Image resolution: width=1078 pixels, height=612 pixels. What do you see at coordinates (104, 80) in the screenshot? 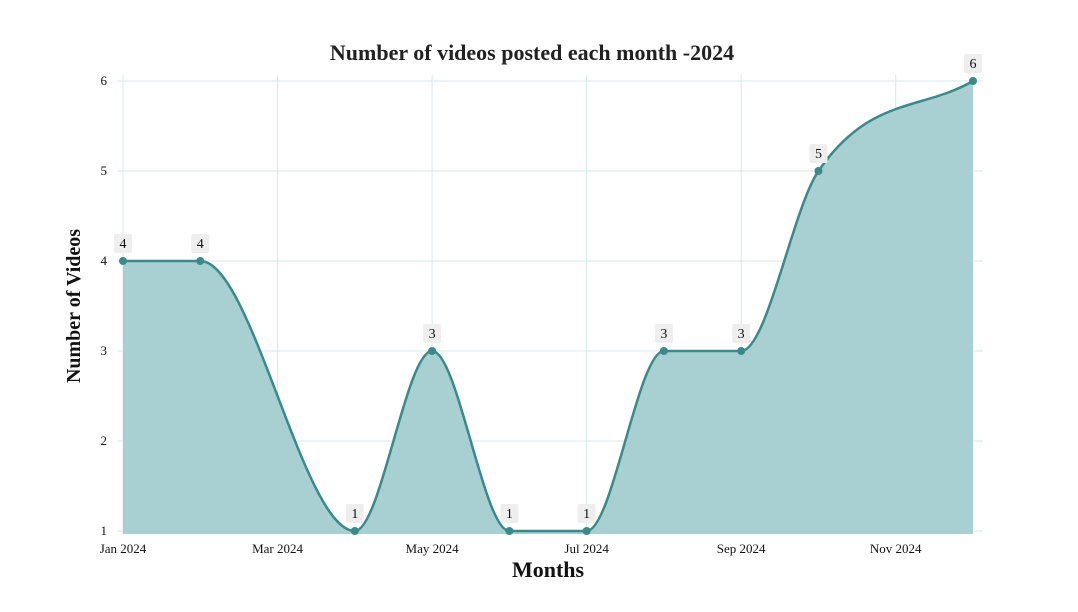
I see `y-tick-label: 6` at bounding box center [104, 80].